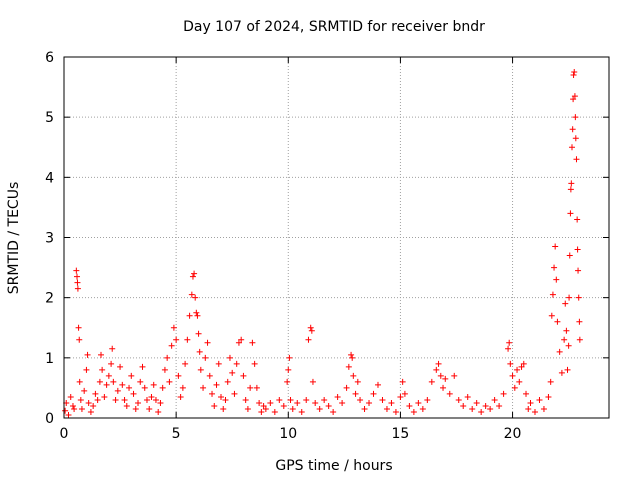  Describe the element at coordinates (64, 434) in the screenshot. I see `x-tick-label: 0` at that location.